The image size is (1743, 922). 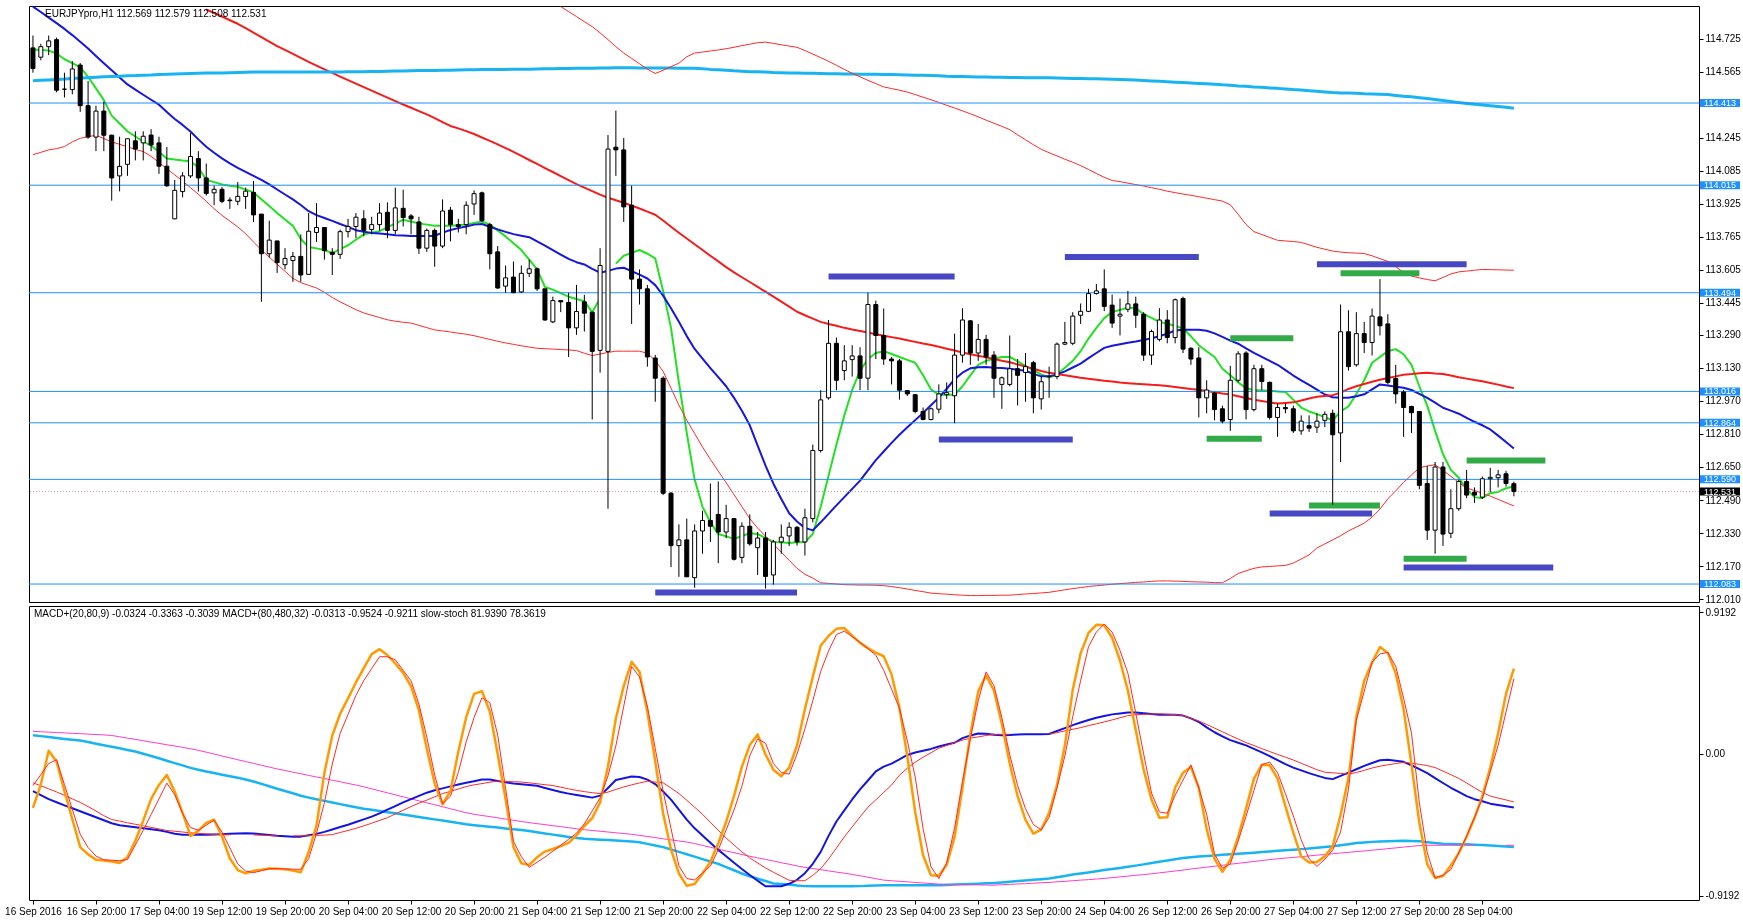 What do you see at coordinates (1231, 911) in the screenshot?
I see `x-tick-label: 26 Sep 20:00` at bounding box center [1231, 911].